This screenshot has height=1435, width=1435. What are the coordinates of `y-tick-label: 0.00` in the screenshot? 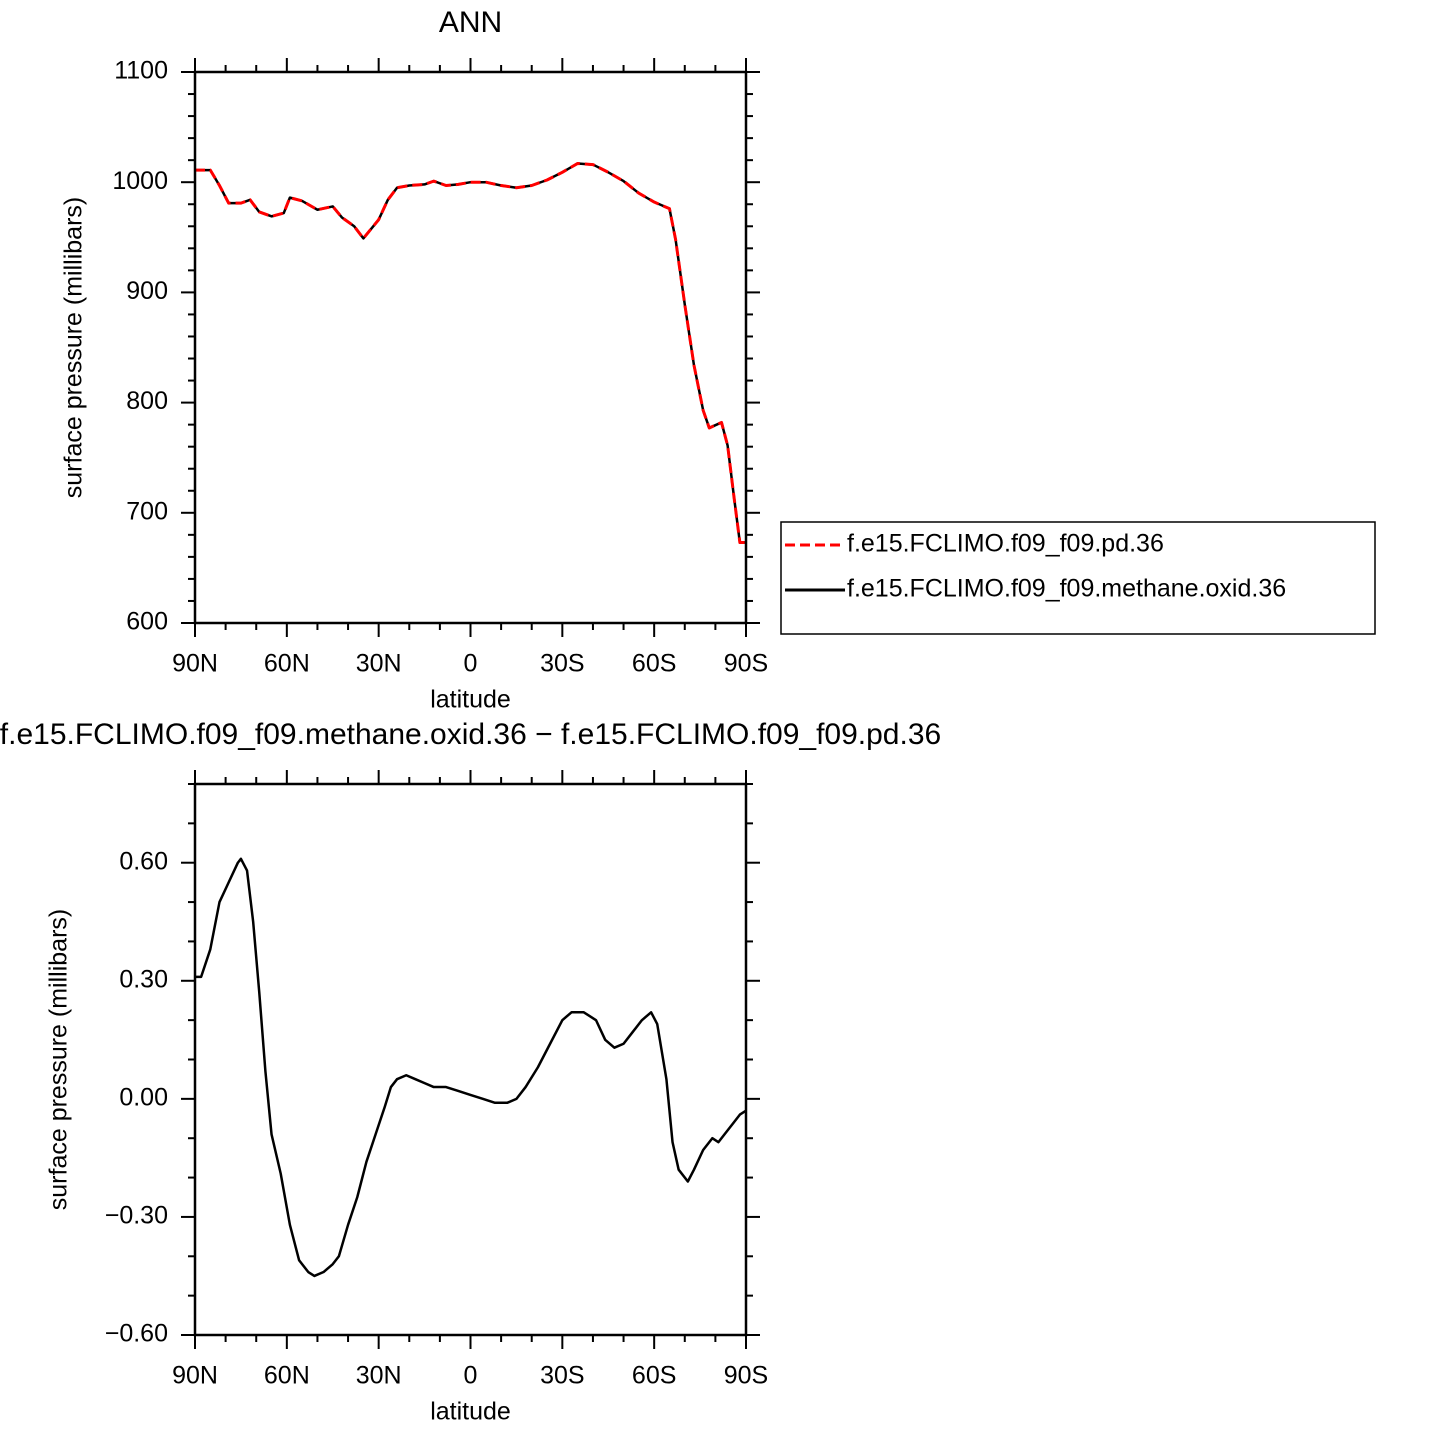 It's located at (143, 1097).